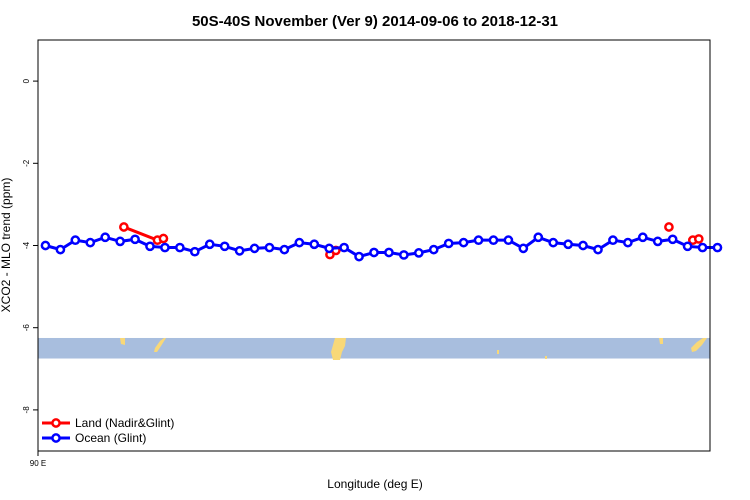 Image resolution: width=750 pixels, height=500 pixels. Describe the element at coordinates (381, 247) in the screenshot. I see `ocean-series-line` at that location.